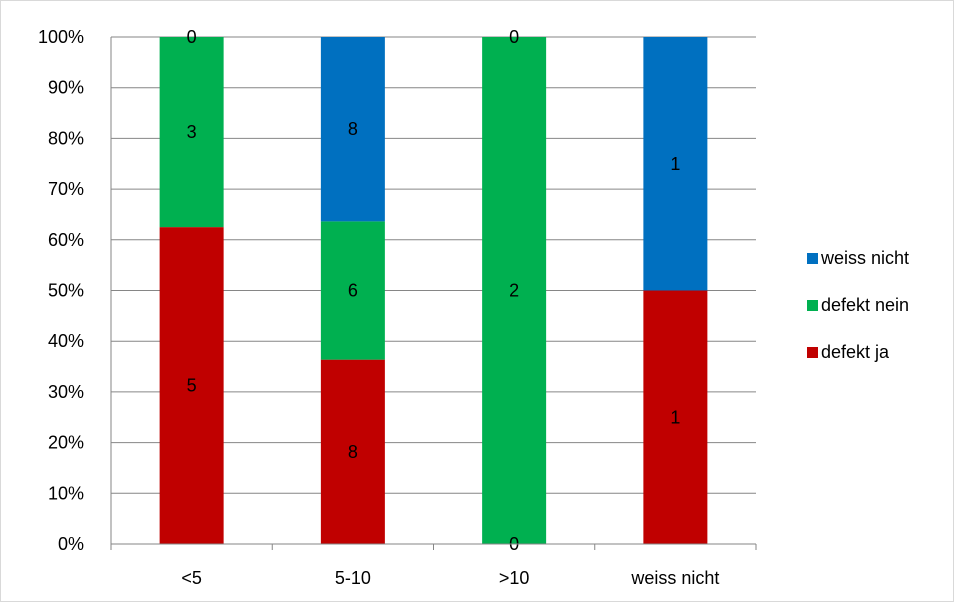  I want to click on y-tick-label: 20%, so click(66, 443).